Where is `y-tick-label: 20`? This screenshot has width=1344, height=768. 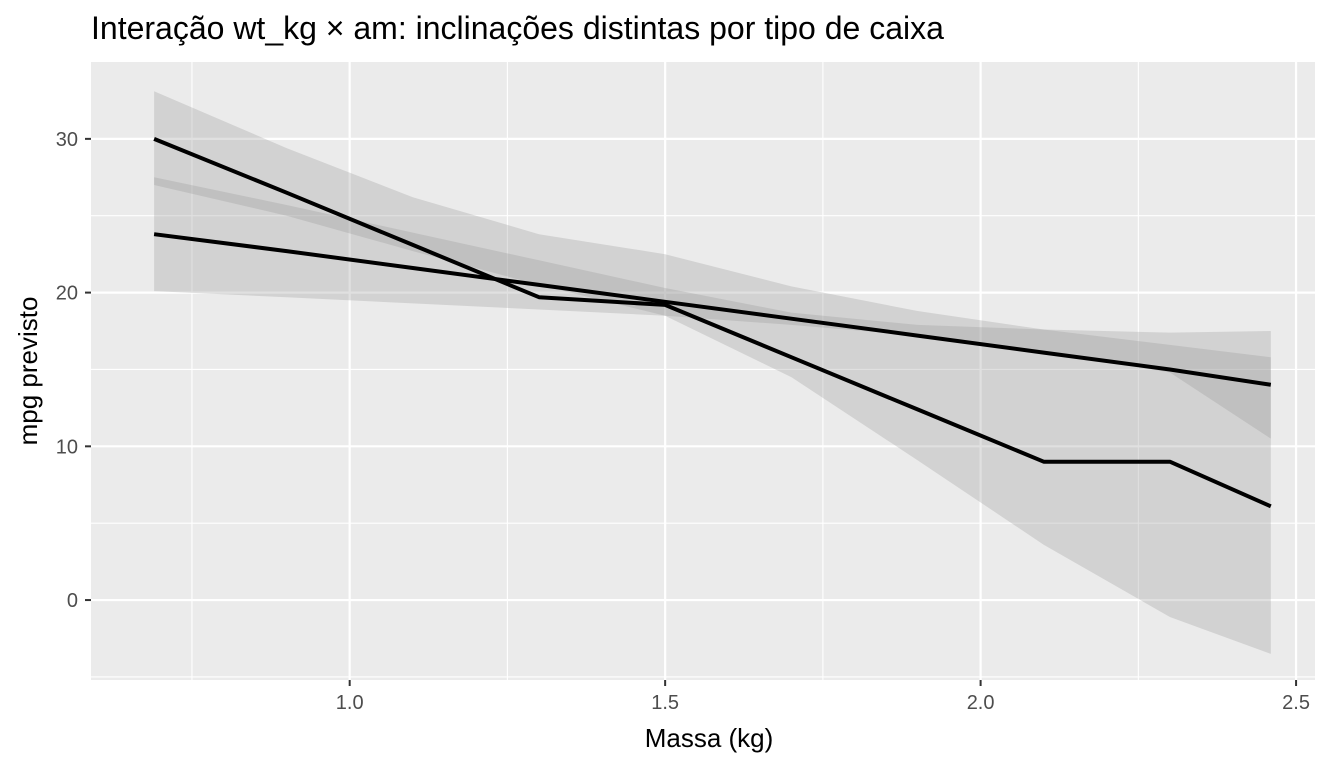 y-tick-label: 20 is located at coordinates (67, 294).